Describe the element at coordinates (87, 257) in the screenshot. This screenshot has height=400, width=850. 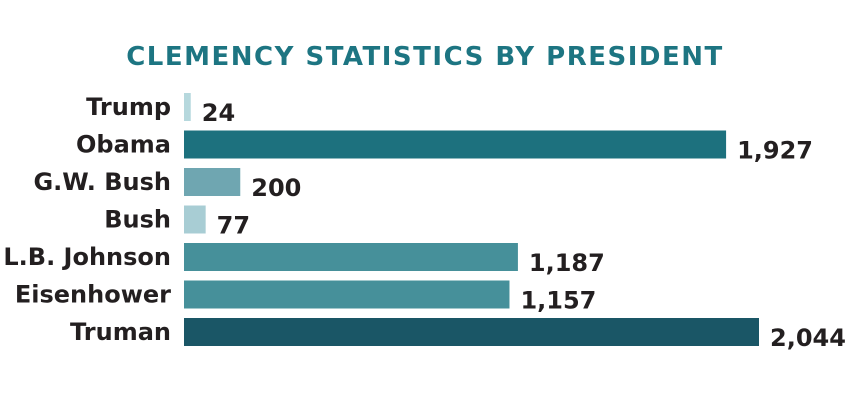
I see `category-label-l-b-johnson: L.B. Johnson` at that location.